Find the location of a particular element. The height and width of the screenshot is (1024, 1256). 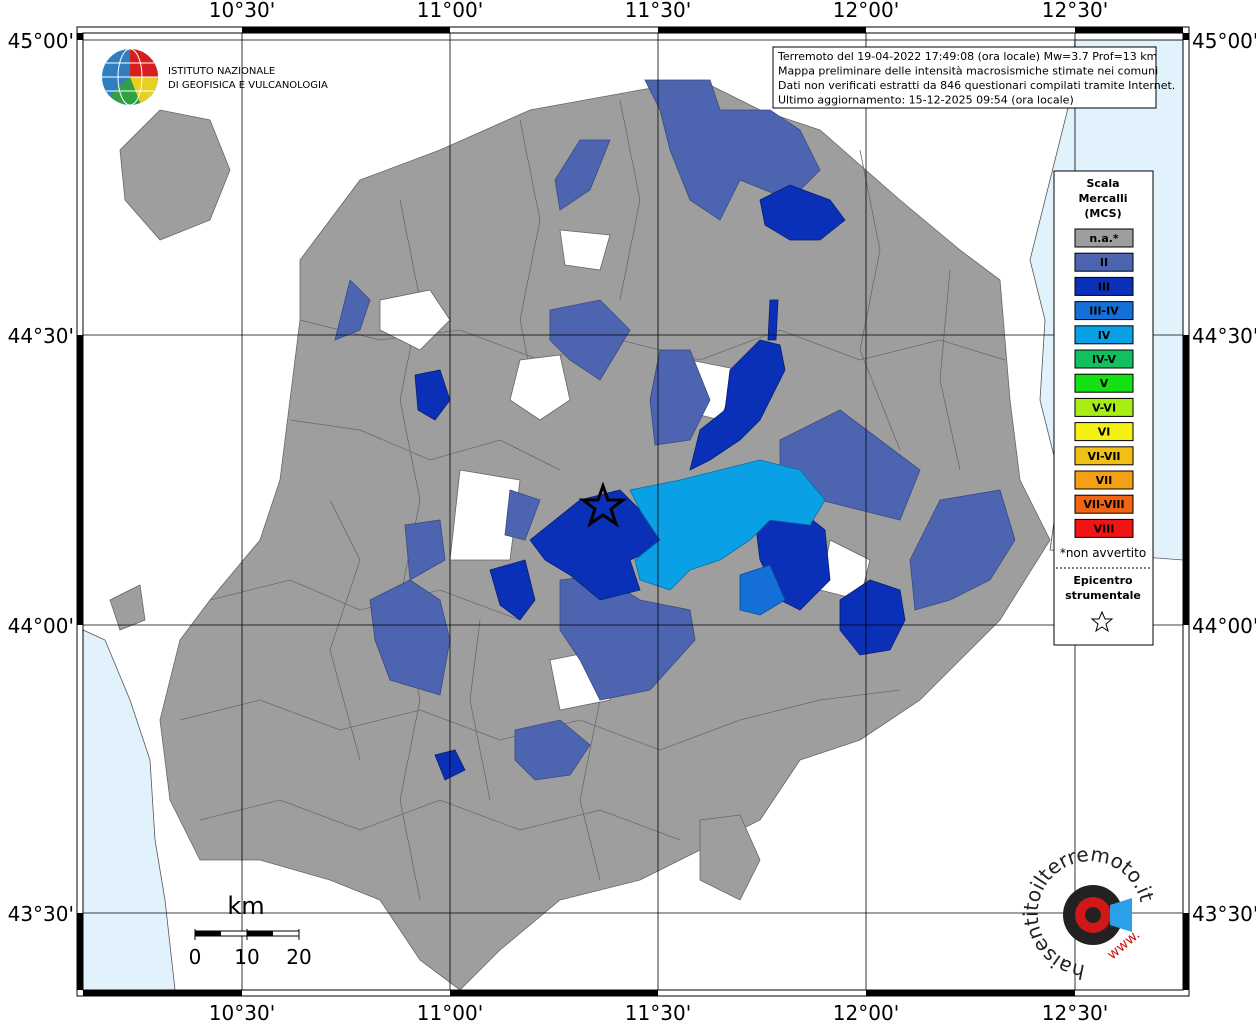

legend-label: IV-V is located at coordinates (1104, 359).